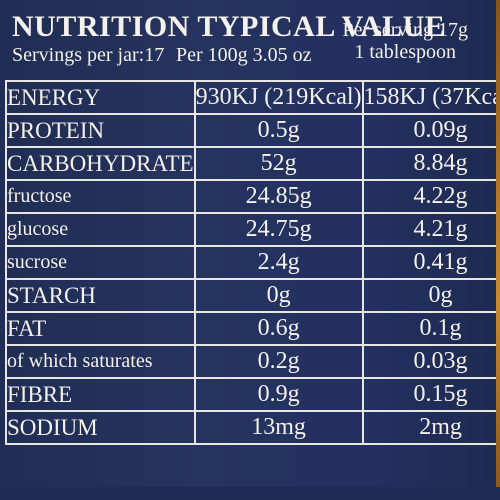  Describe the element at coordinates (244, 55) in the screenshot. I see `per-100g-heading: Per 100g 3.05 oz` at that location.